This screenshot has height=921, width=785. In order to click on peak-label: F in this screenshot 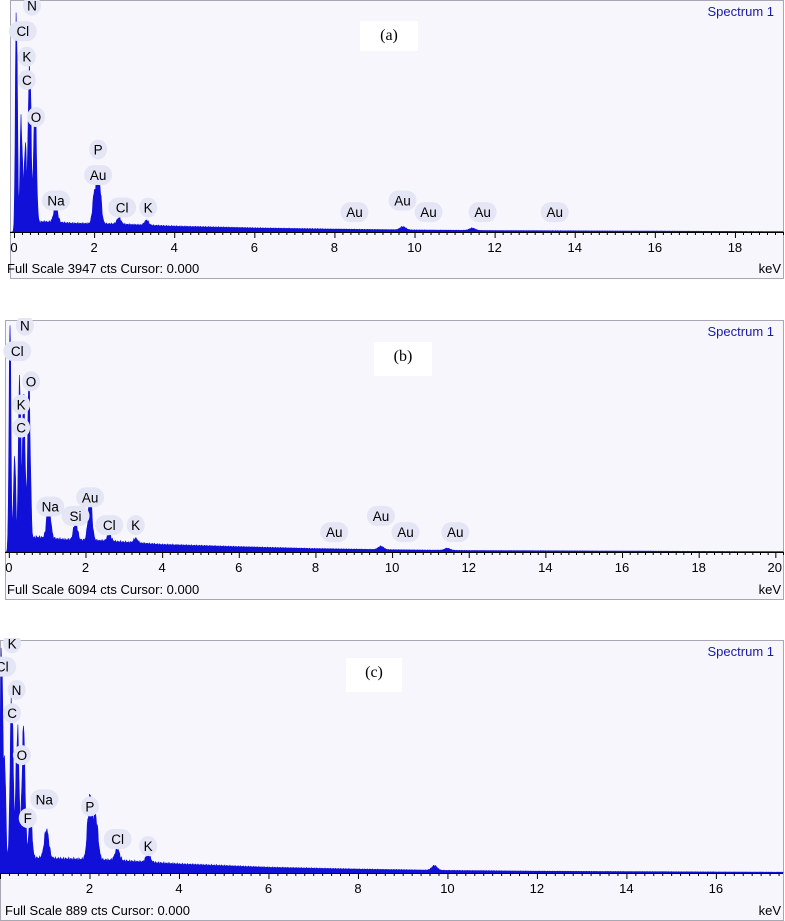, I will do `click(27, 818)`.